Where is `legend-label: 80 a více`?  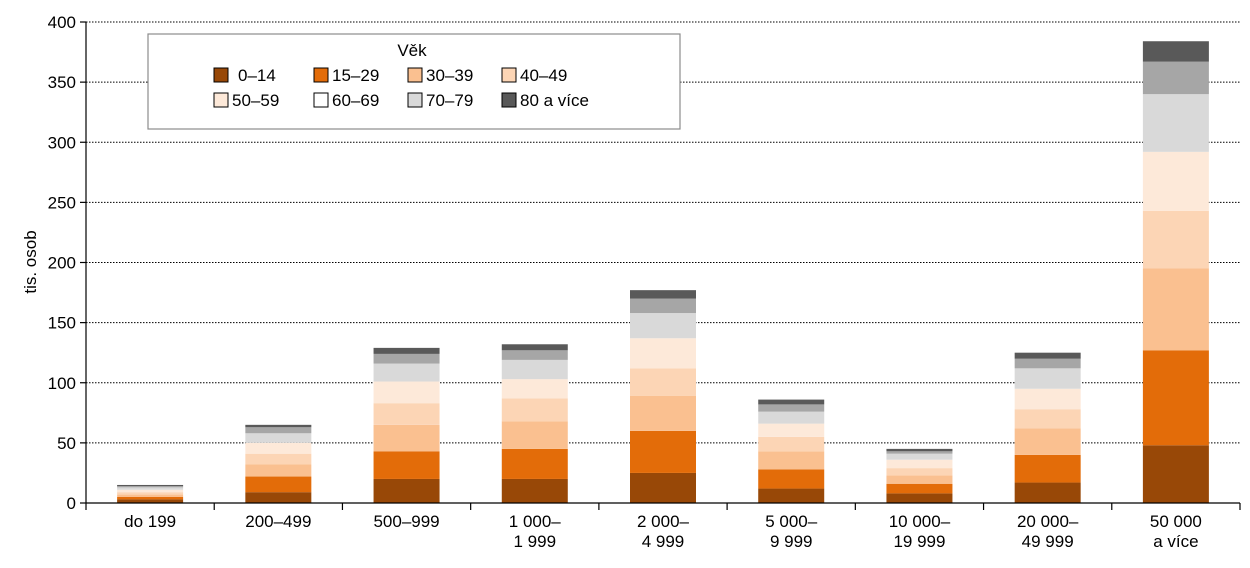
legend-label: 80 a více is located at coordinates (554, 100).